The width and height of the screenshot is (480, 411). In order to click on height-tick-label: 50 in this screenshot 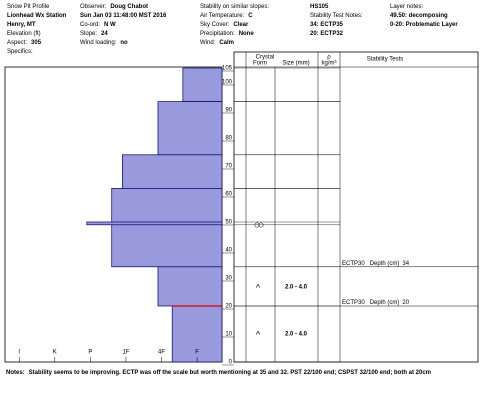, I will do `click(228, 223)`.